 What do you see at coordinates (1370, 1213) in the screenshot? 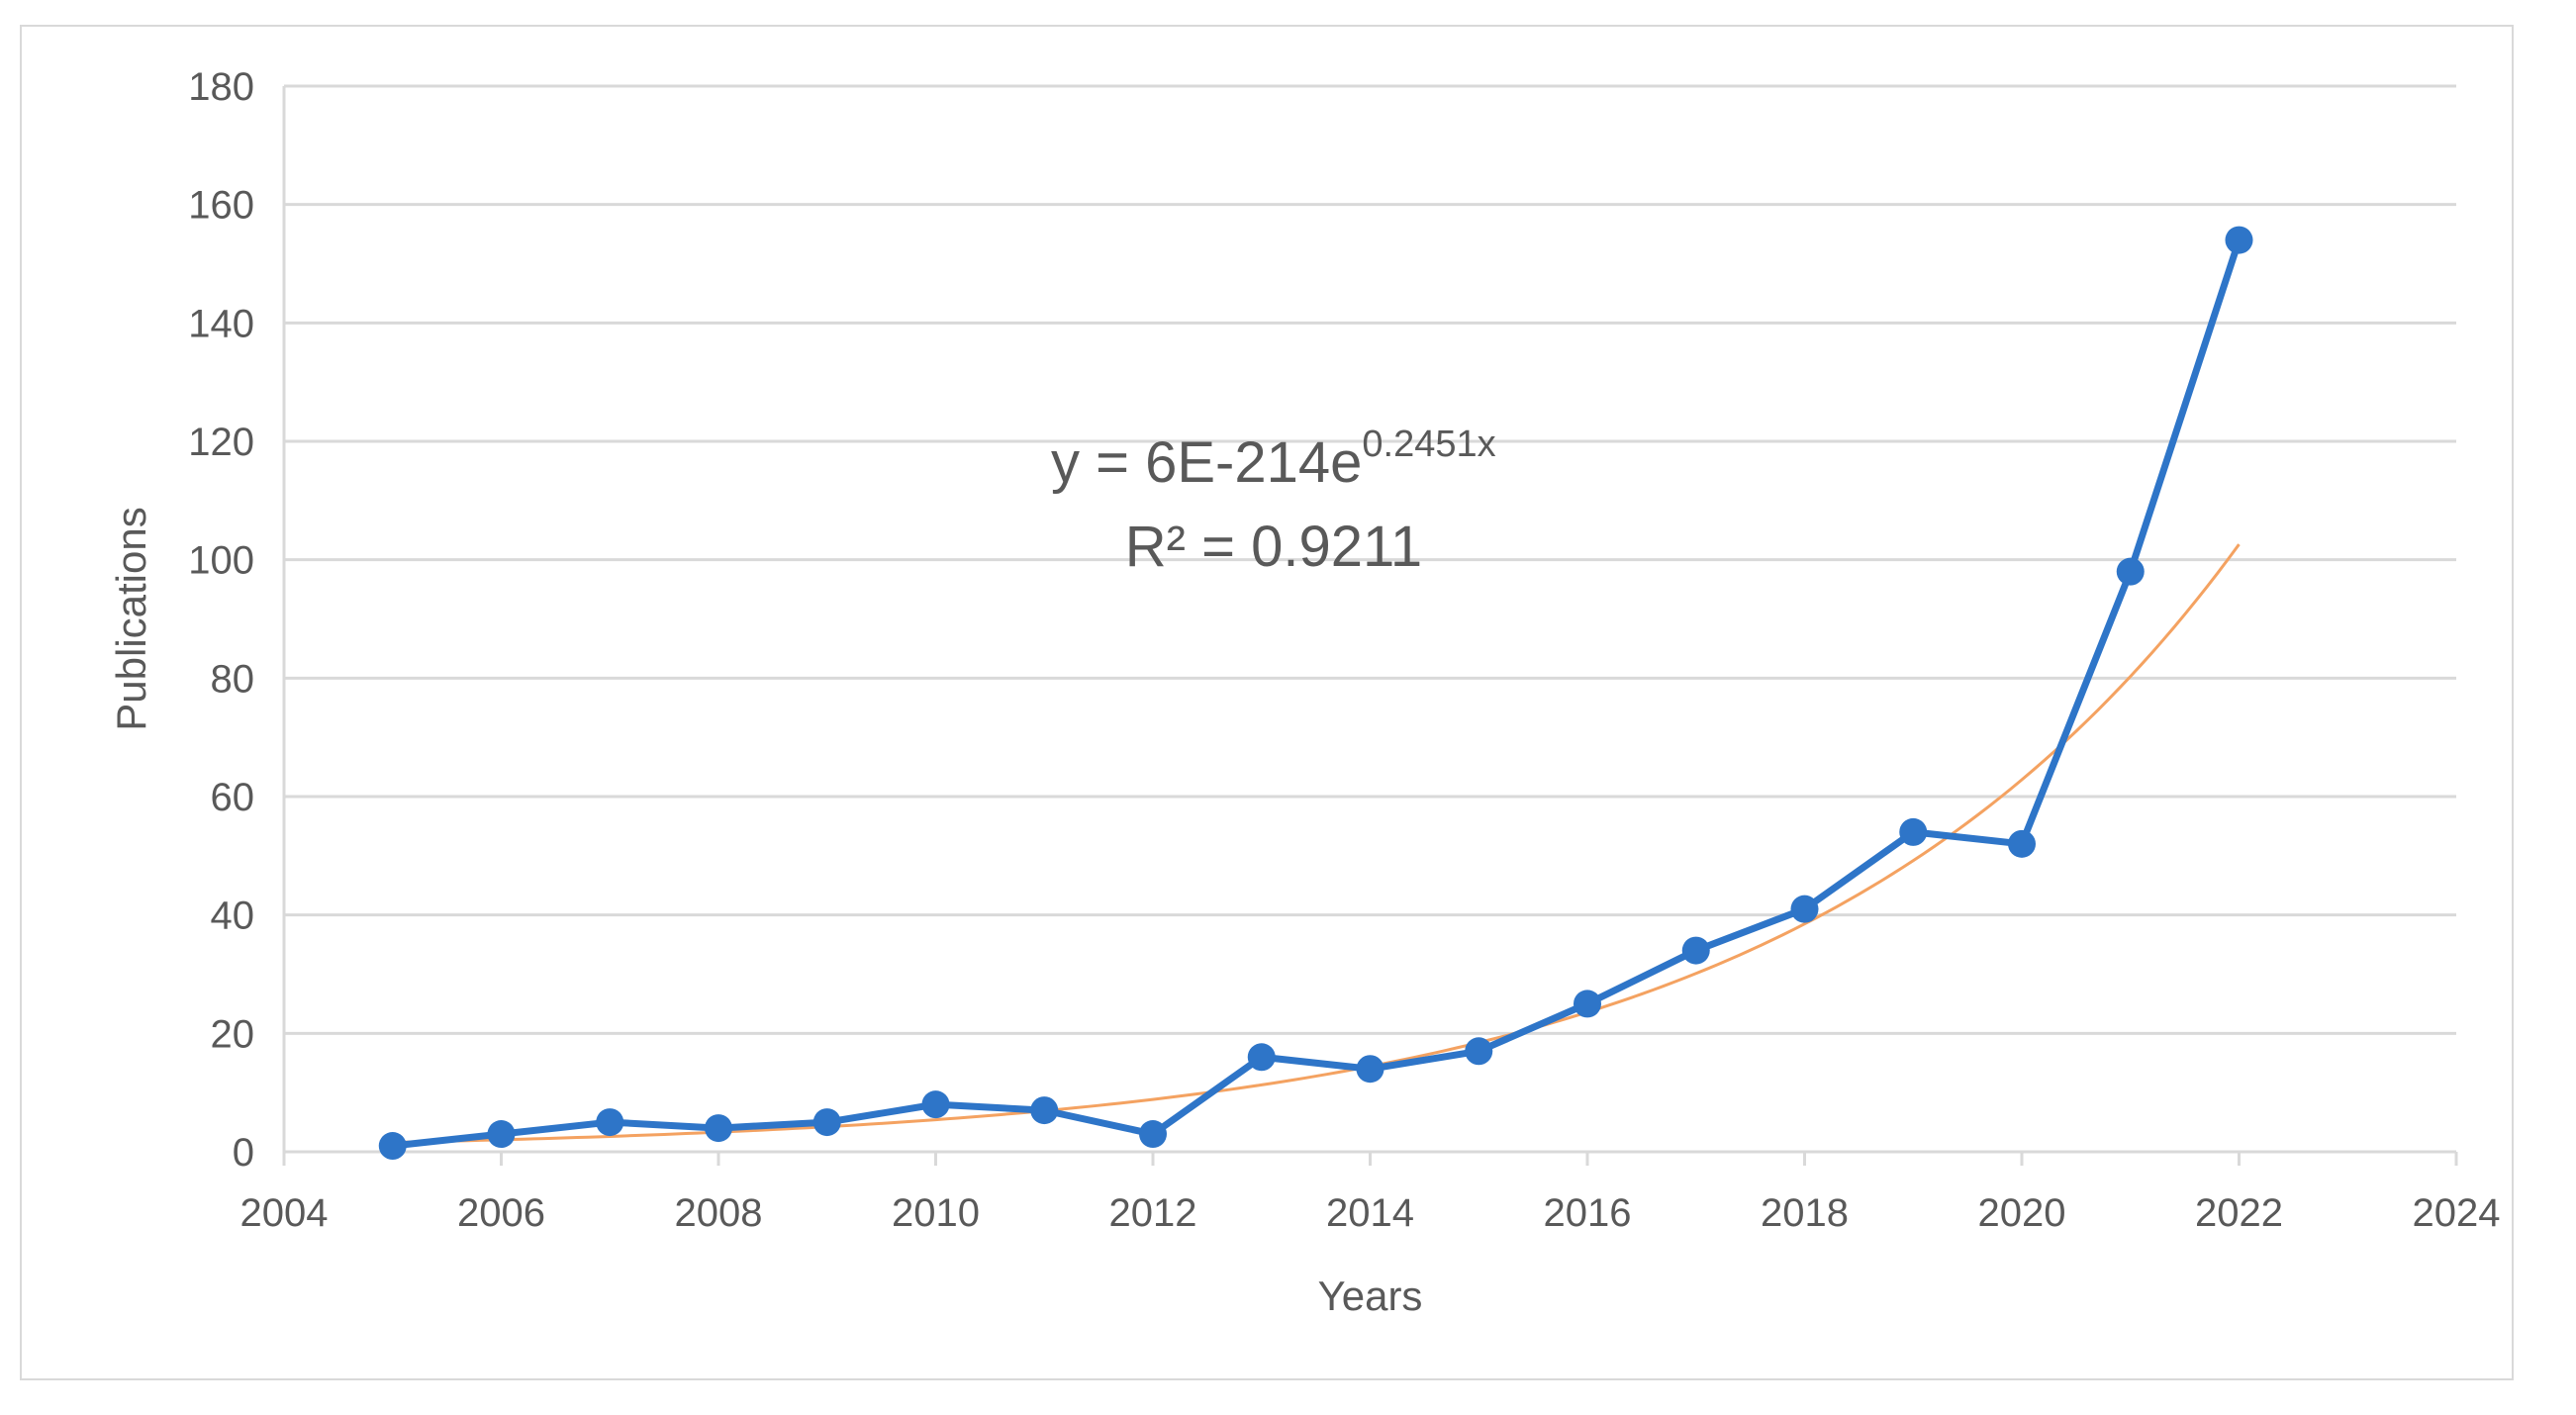
I see `x-tick-label: 2014` at bounding box center [1370, 1213].